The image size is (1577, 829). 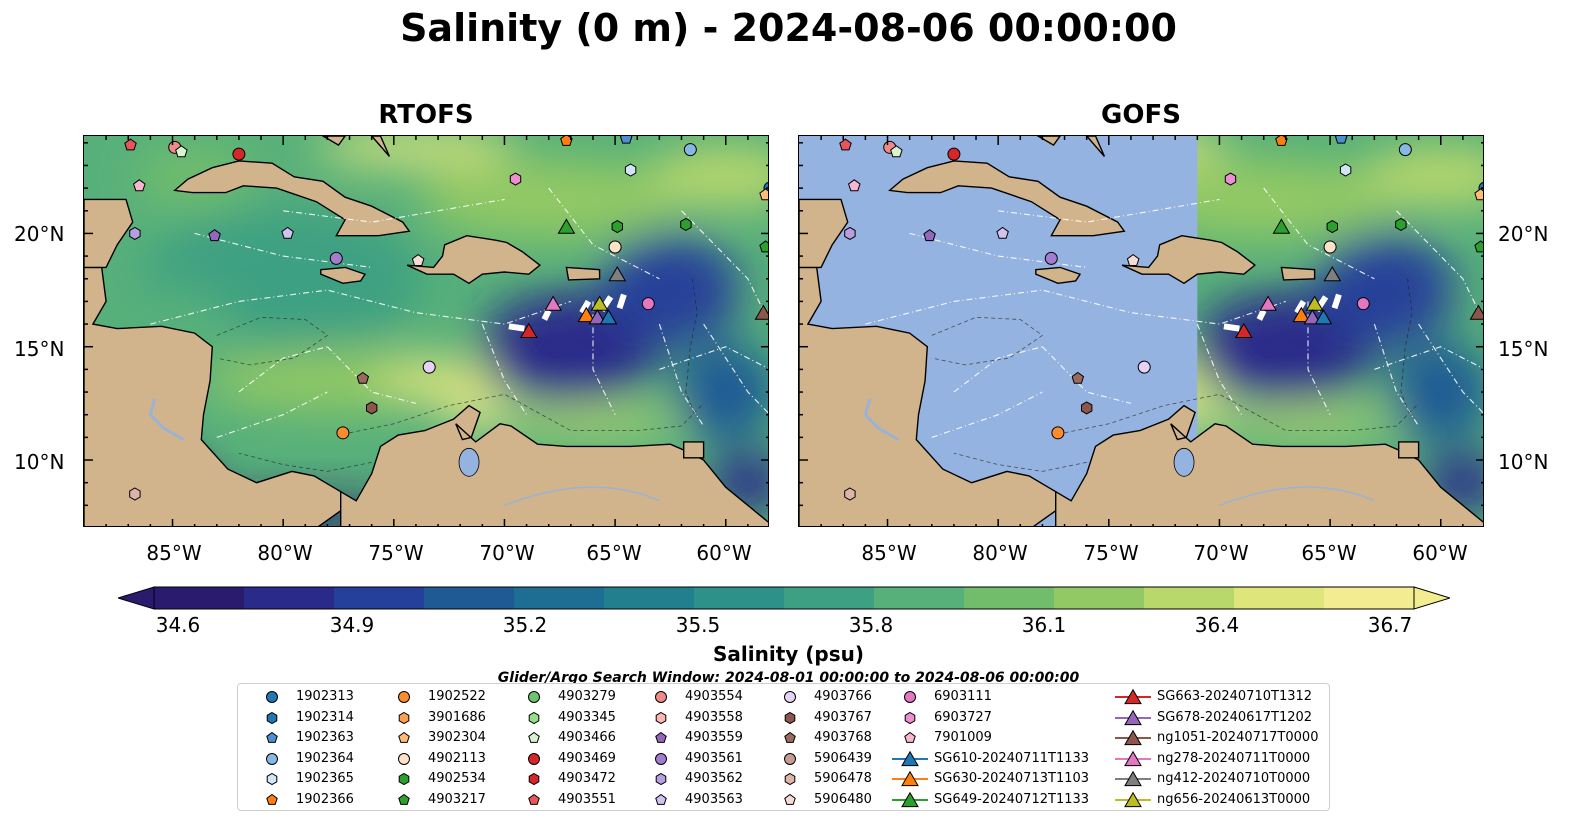 I want to click on land-yucatan, so click(x=824, y=233).